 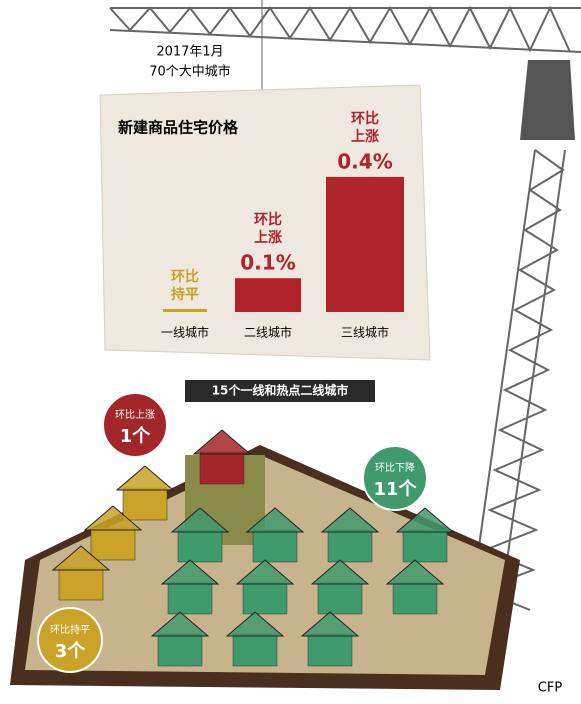 What do you see at coordinates (364, 161) in the screenshot?
I see `value-label: 0.4%` at bounding box center [364, 161].